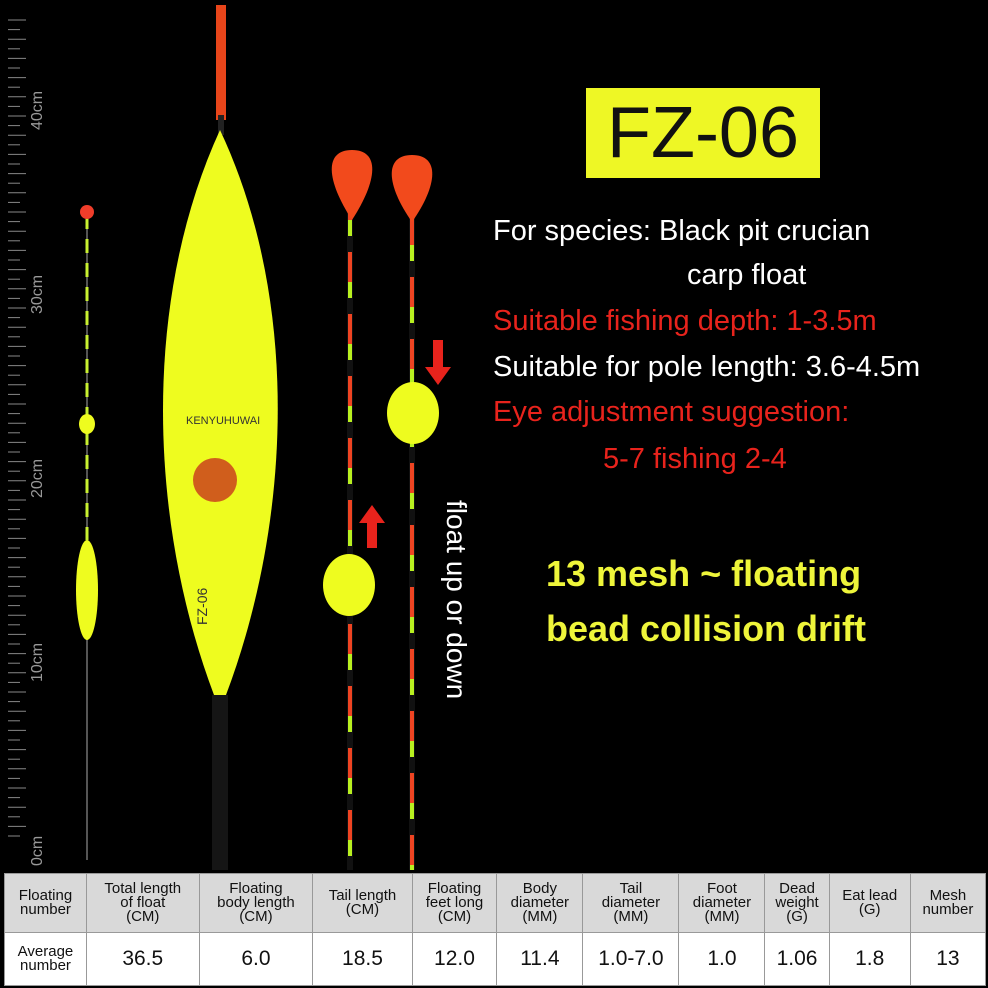 This screenshot has height=988, width=988. I want to click on cell-line: Average, so click(45, 951).